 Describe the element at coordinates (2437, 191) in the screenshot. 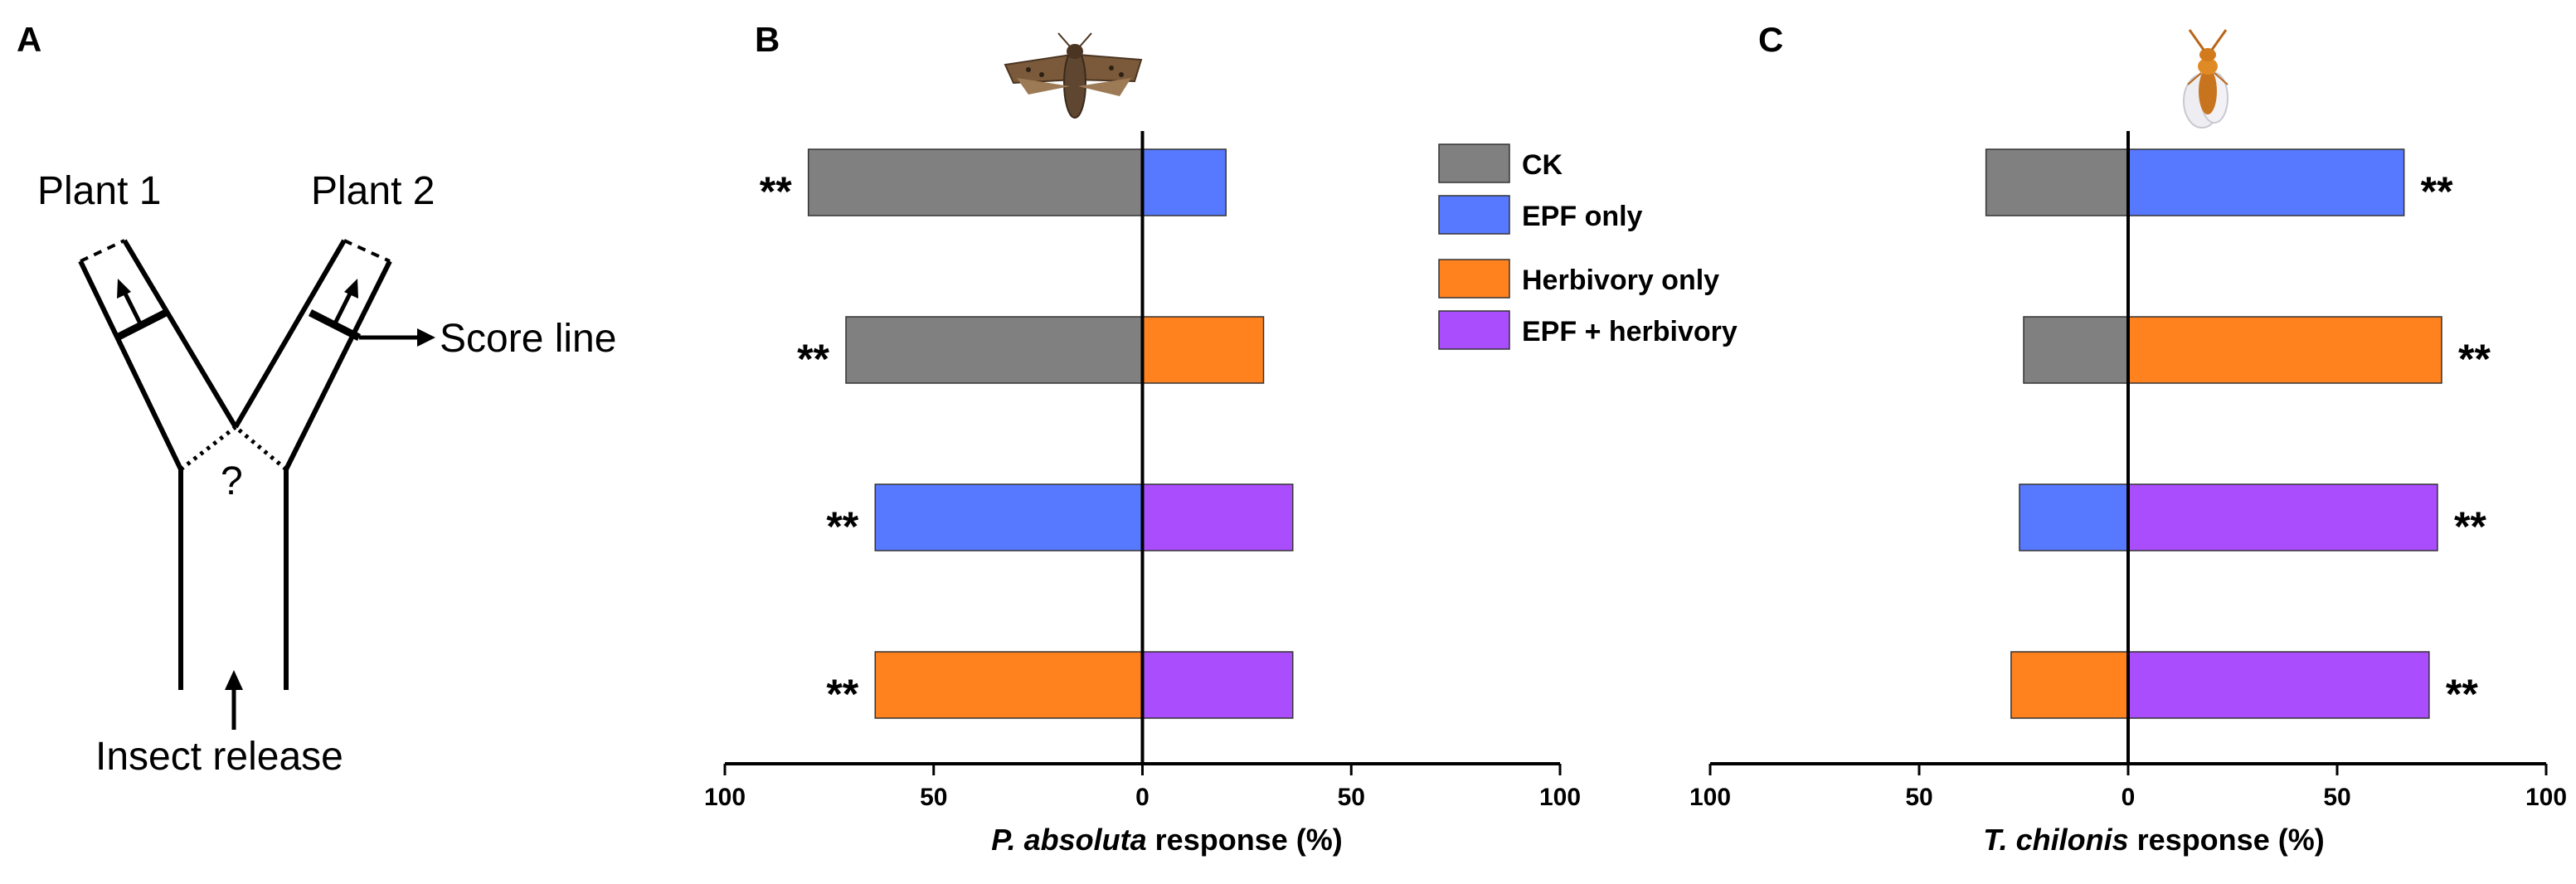

I see `significance-c-row1: **` at that location.